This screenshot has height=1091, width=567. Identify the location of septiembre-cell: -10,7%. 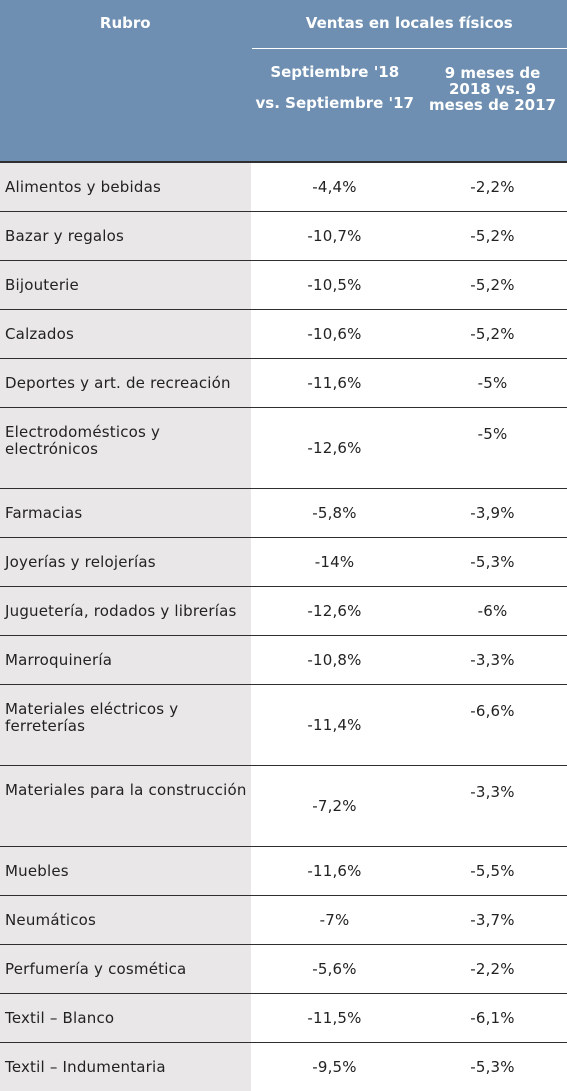
(334, 236).